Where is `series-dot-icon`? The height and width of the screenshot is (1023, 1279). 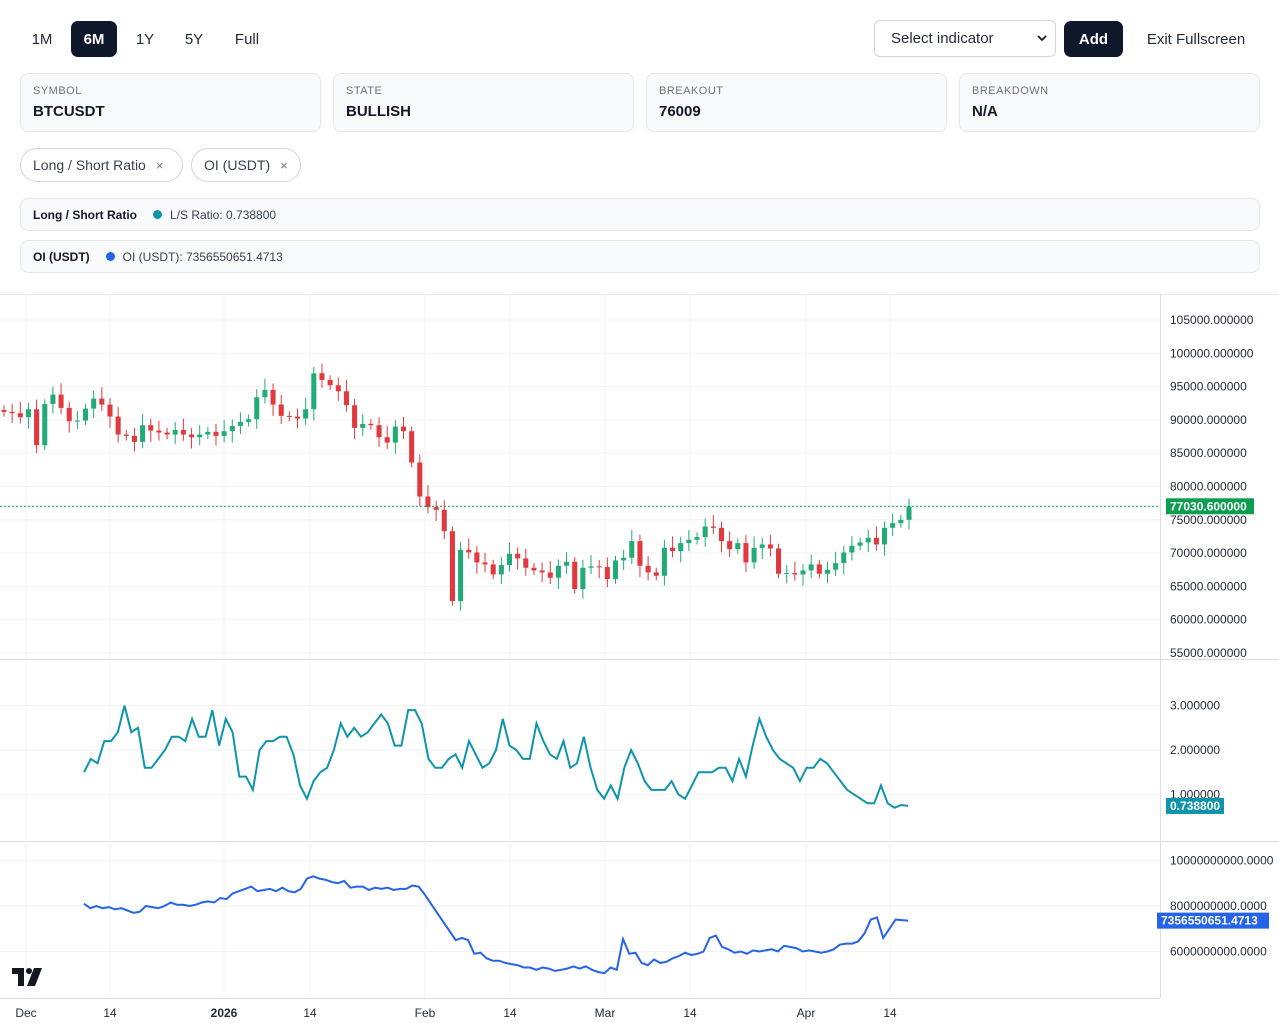 series-dot-icon is located at coordinates (110, 256).